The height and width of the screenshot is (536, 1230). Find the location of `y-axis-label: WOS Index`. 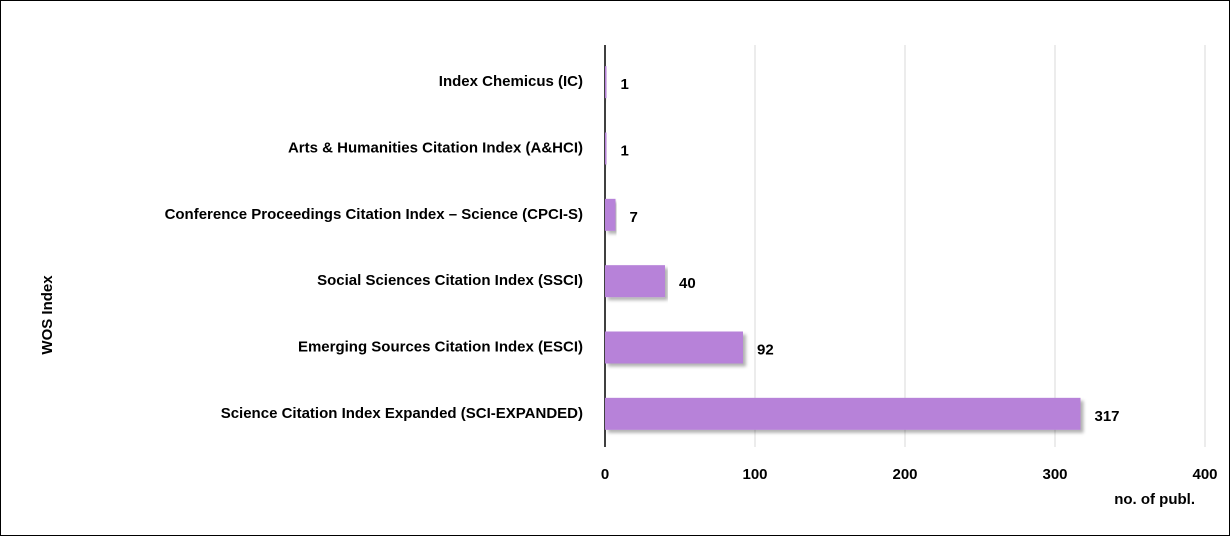

y-axis-label: WOS Index is located at coordinates (47, 315).